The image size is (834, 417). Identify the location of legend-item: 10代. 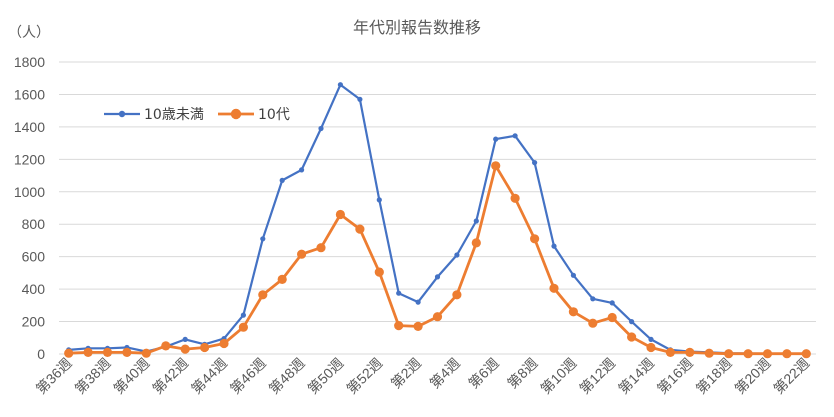
(254, 115).